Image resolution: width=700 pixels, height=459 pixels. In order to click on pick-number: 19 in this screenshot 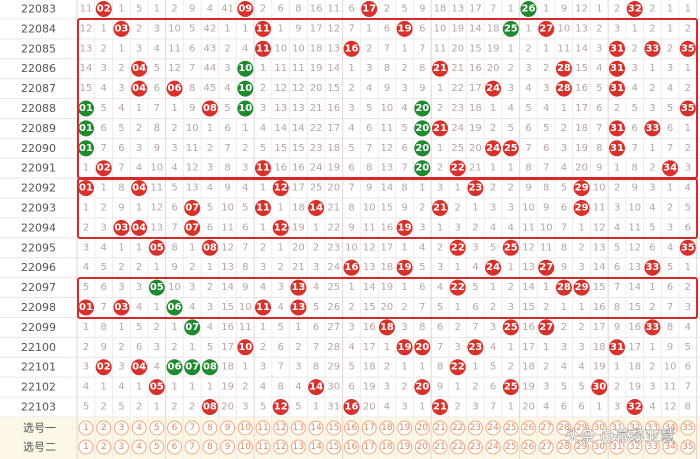, I will do `click(405, 447)`.